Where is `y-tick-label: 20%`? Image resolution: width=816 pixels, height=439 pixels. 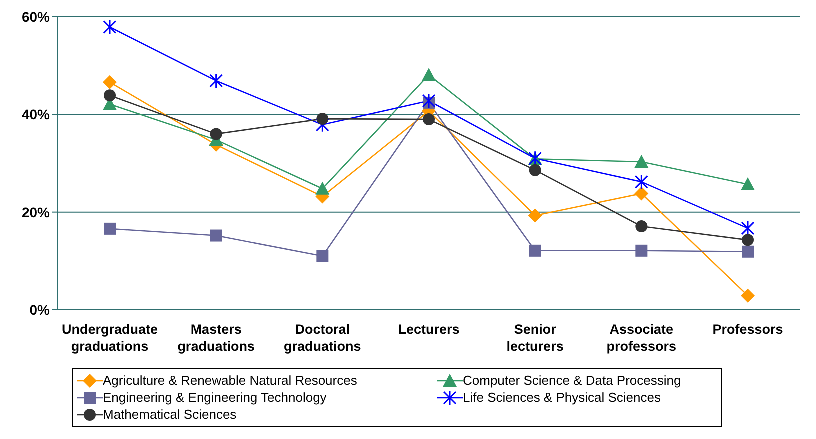
y-tick-label: 20% is located at coordinates (36, 212).